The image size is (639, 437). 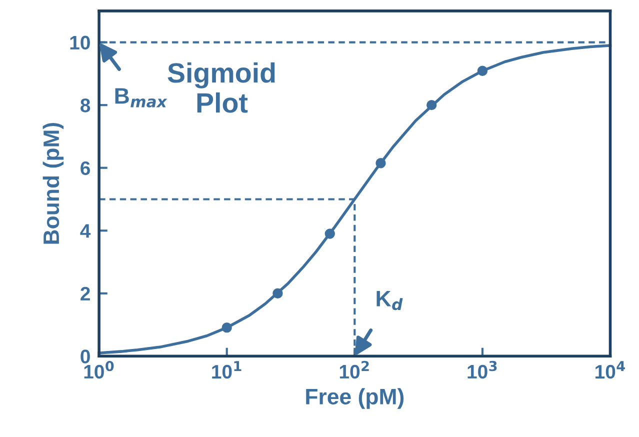 What do you see at coordinates (85, 168) in the screenshot?
I see `y-tick-label: 6` at bounding box center [85, 168].